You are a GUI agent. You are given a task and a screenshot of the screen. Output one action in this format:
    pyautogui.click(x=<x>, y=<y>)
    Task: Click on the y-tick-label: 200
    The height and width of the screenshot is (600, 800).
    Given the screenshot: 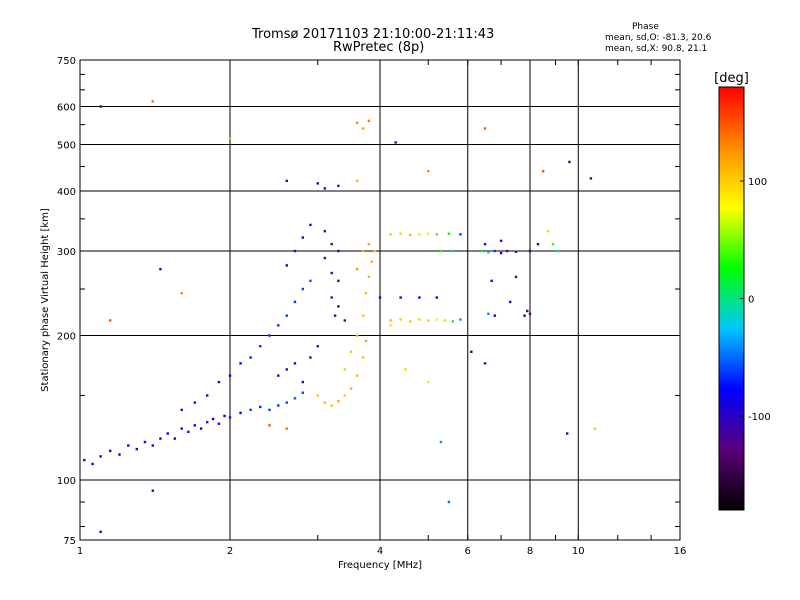 What is the action you would take?
    pyautogui.click(x=66, y=337)
    